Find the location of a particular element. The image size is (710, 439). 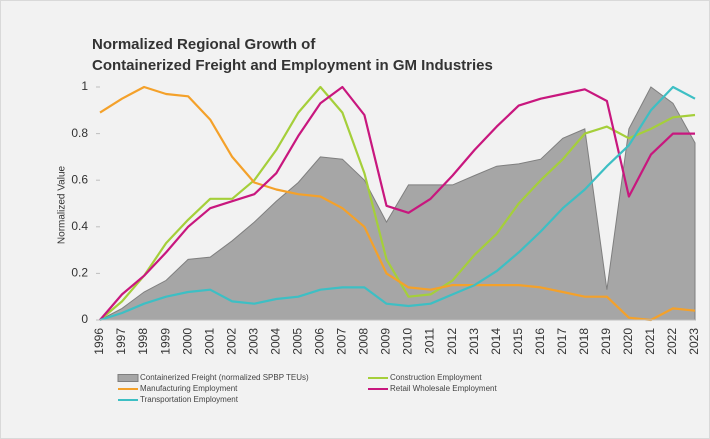

x-tick-label: 2014 is located at coordinates (496, 341).